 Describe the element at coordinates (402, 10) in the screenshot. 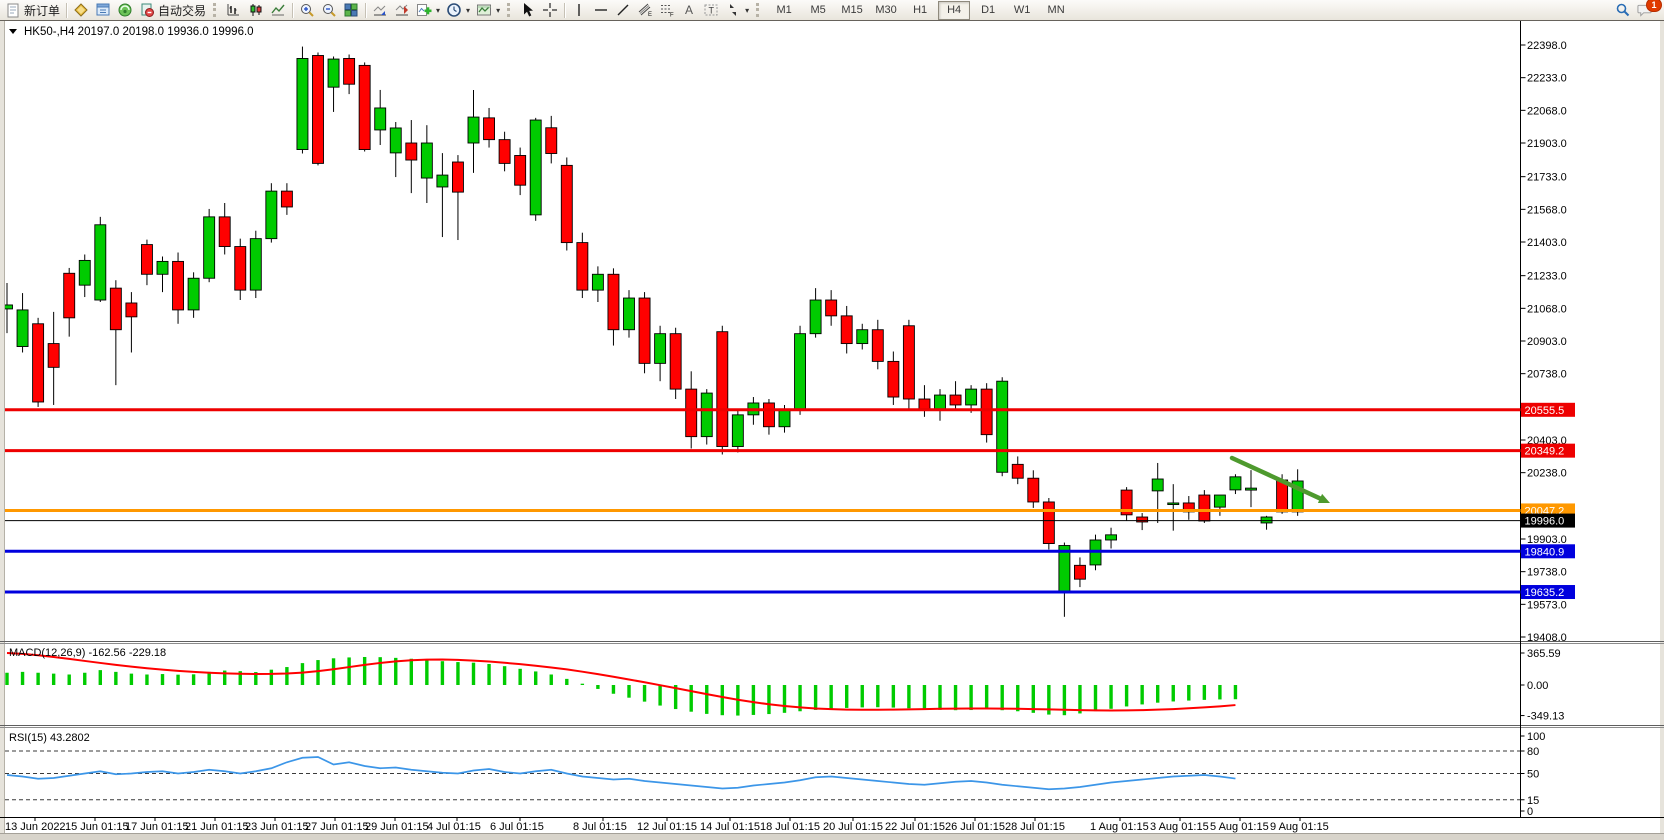

I see `chart-shift-button` at that location.